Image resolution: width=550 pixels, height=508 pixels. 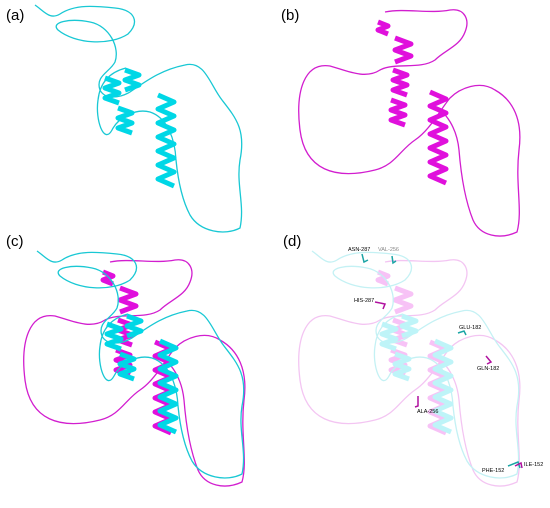 I want to click on panel-label: (b), so click(x=290, y=15).